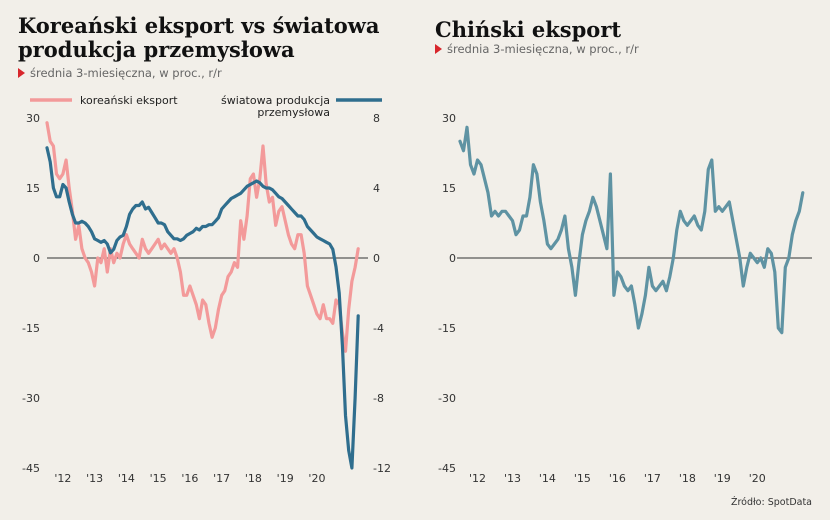 The image size is (830, 520). Describe the element at coordinates (199, 25) in the screenshot. I see `left-chart-title-line1: Koreański eksport vs światowa` at that location.